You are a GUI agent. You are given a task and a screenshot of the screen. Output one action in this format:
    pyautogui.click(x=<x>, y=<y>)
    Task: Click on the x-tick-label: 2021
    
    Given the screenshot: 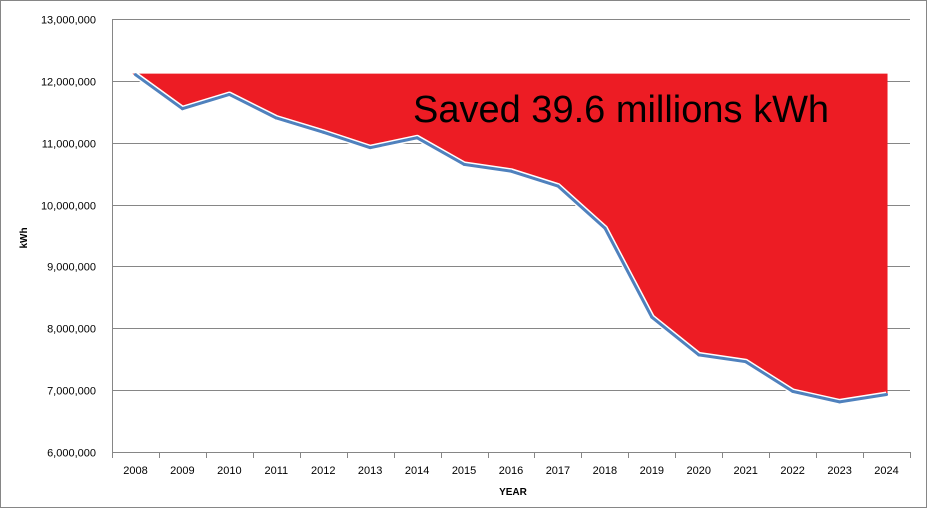 What is the action you would take?
    pyautogui.click(x=745, y=471)
    